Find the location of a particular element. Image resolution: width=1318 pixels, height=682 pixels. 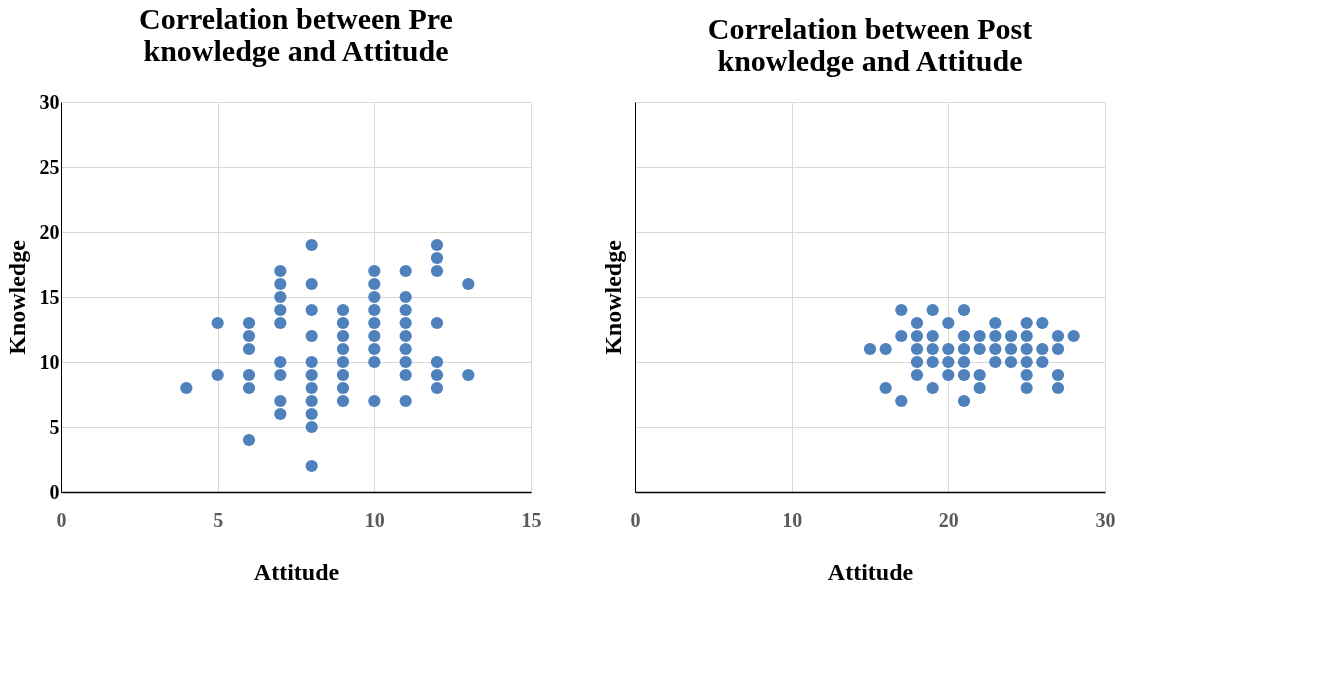

x-tick-label: 5 is located at coordinates (218, 519).